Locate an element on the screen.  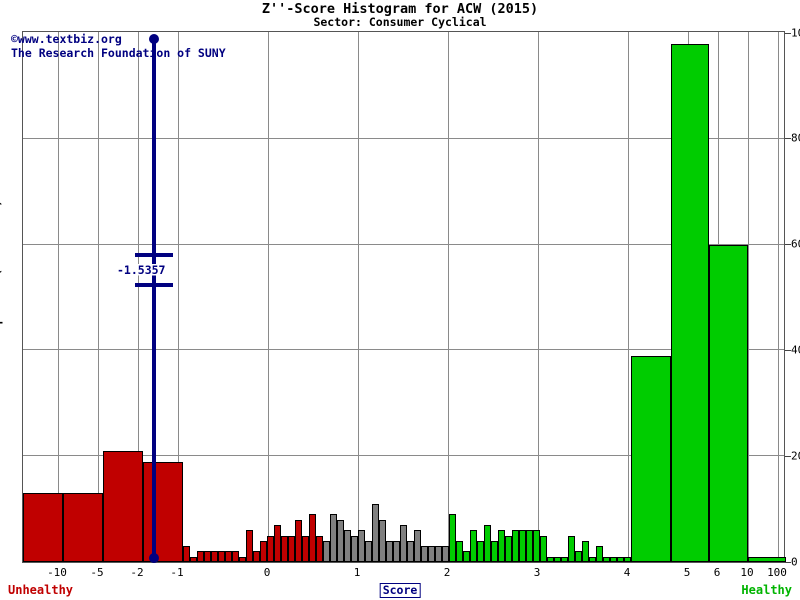
x-tick-label: 6 is located at coordinates (717, 572).